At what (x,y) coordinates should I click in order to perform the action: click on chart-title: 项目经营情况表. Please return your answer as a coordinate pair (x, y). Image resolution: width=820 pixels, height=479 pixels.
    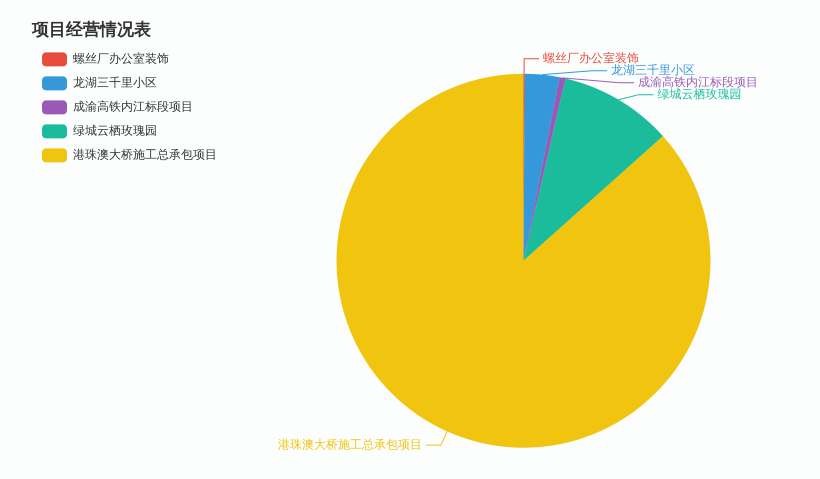
    Looking at the image, I should click on (91, 29).